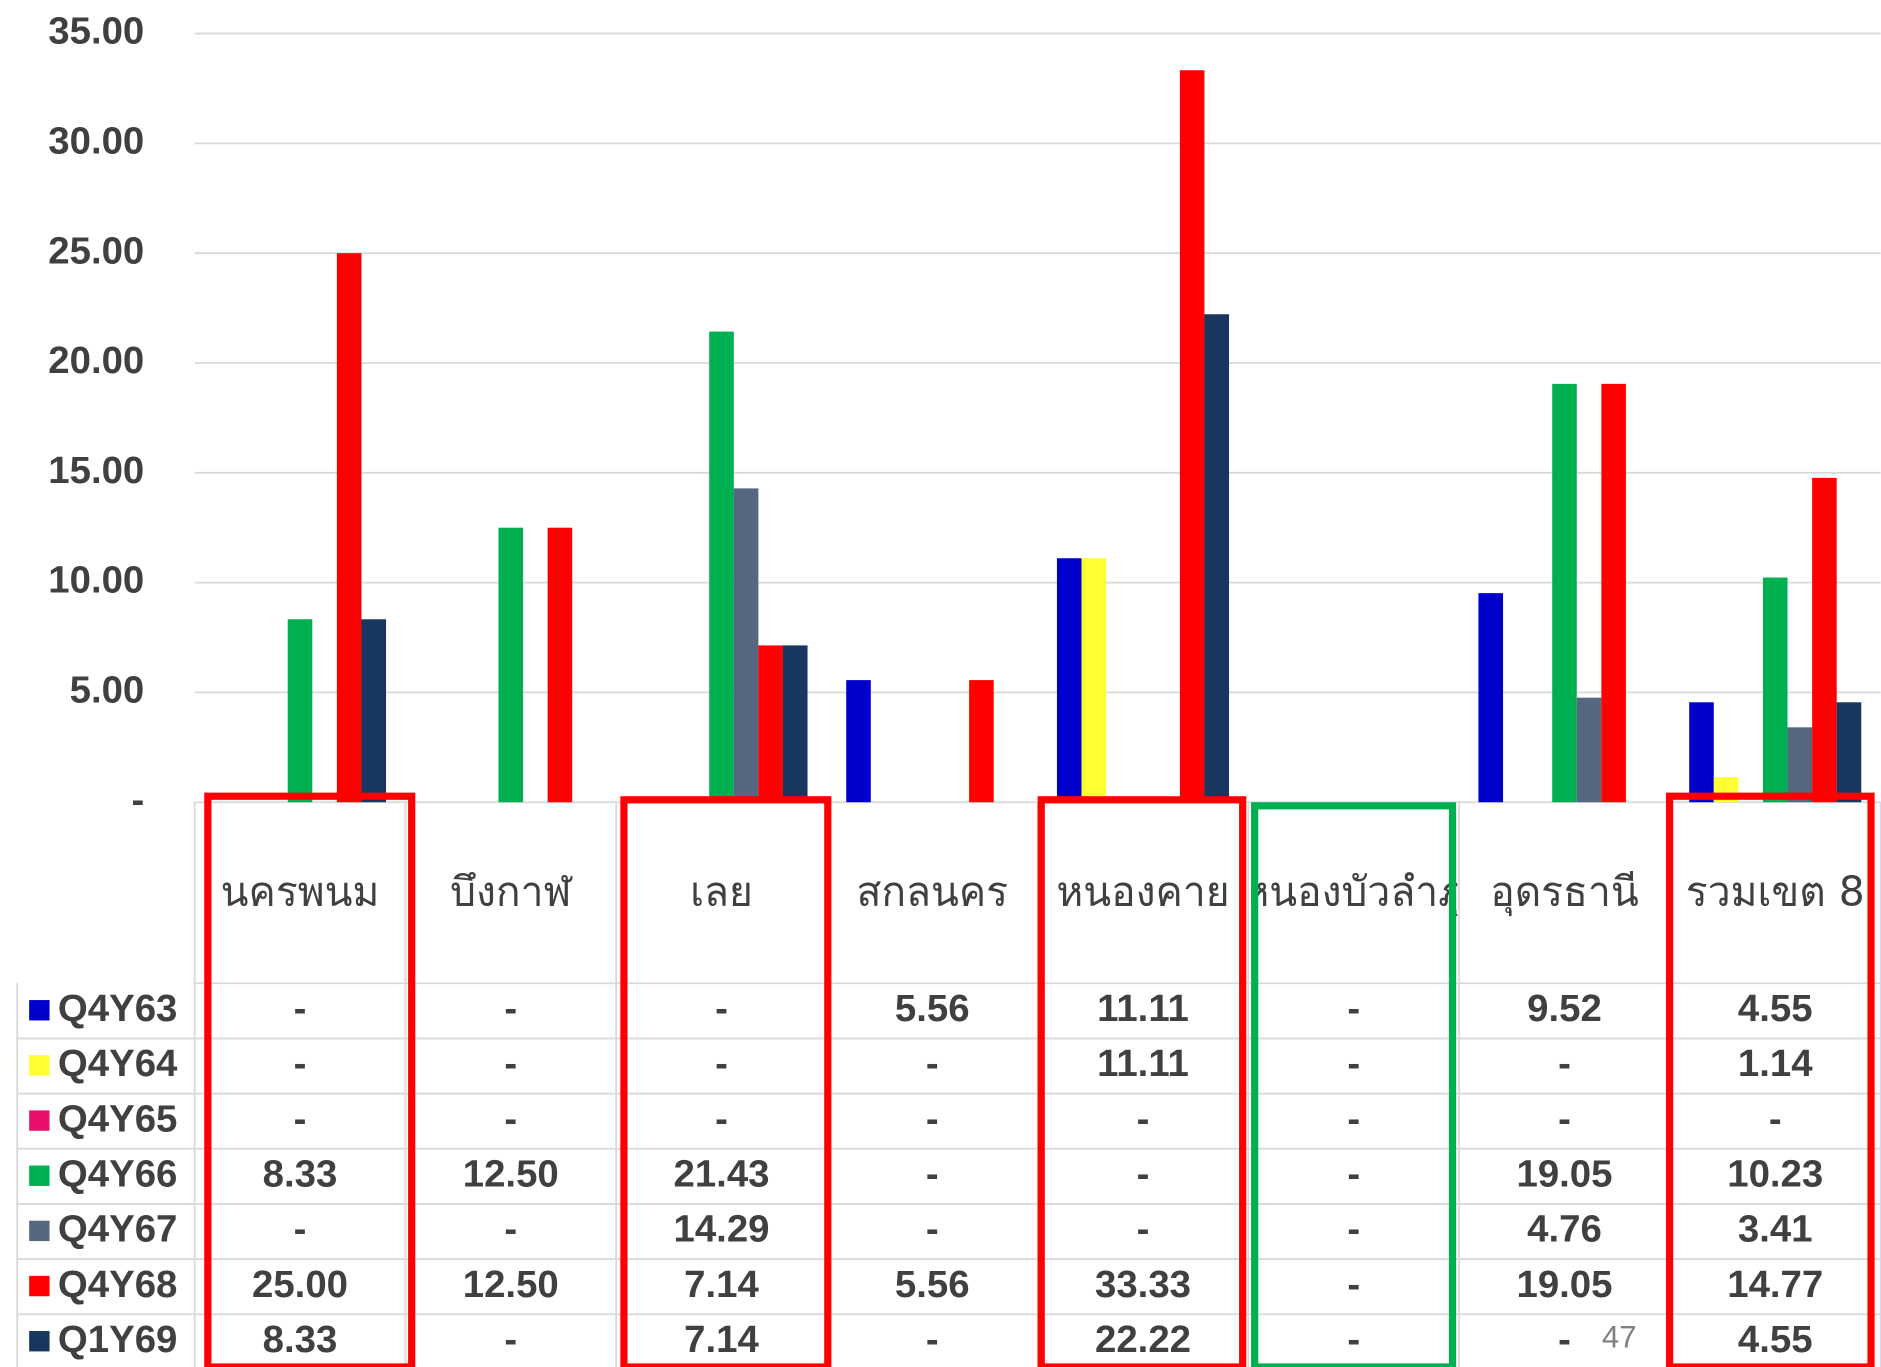  I want to click on data-label: 21.43, so click(722, 1173).